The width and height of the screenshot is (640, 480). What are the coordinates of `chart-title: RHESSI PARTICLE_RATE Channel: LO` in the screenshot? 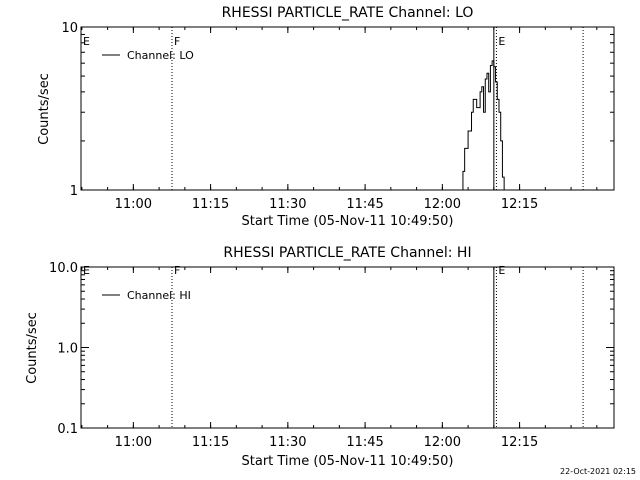 It's located at (348, 13).